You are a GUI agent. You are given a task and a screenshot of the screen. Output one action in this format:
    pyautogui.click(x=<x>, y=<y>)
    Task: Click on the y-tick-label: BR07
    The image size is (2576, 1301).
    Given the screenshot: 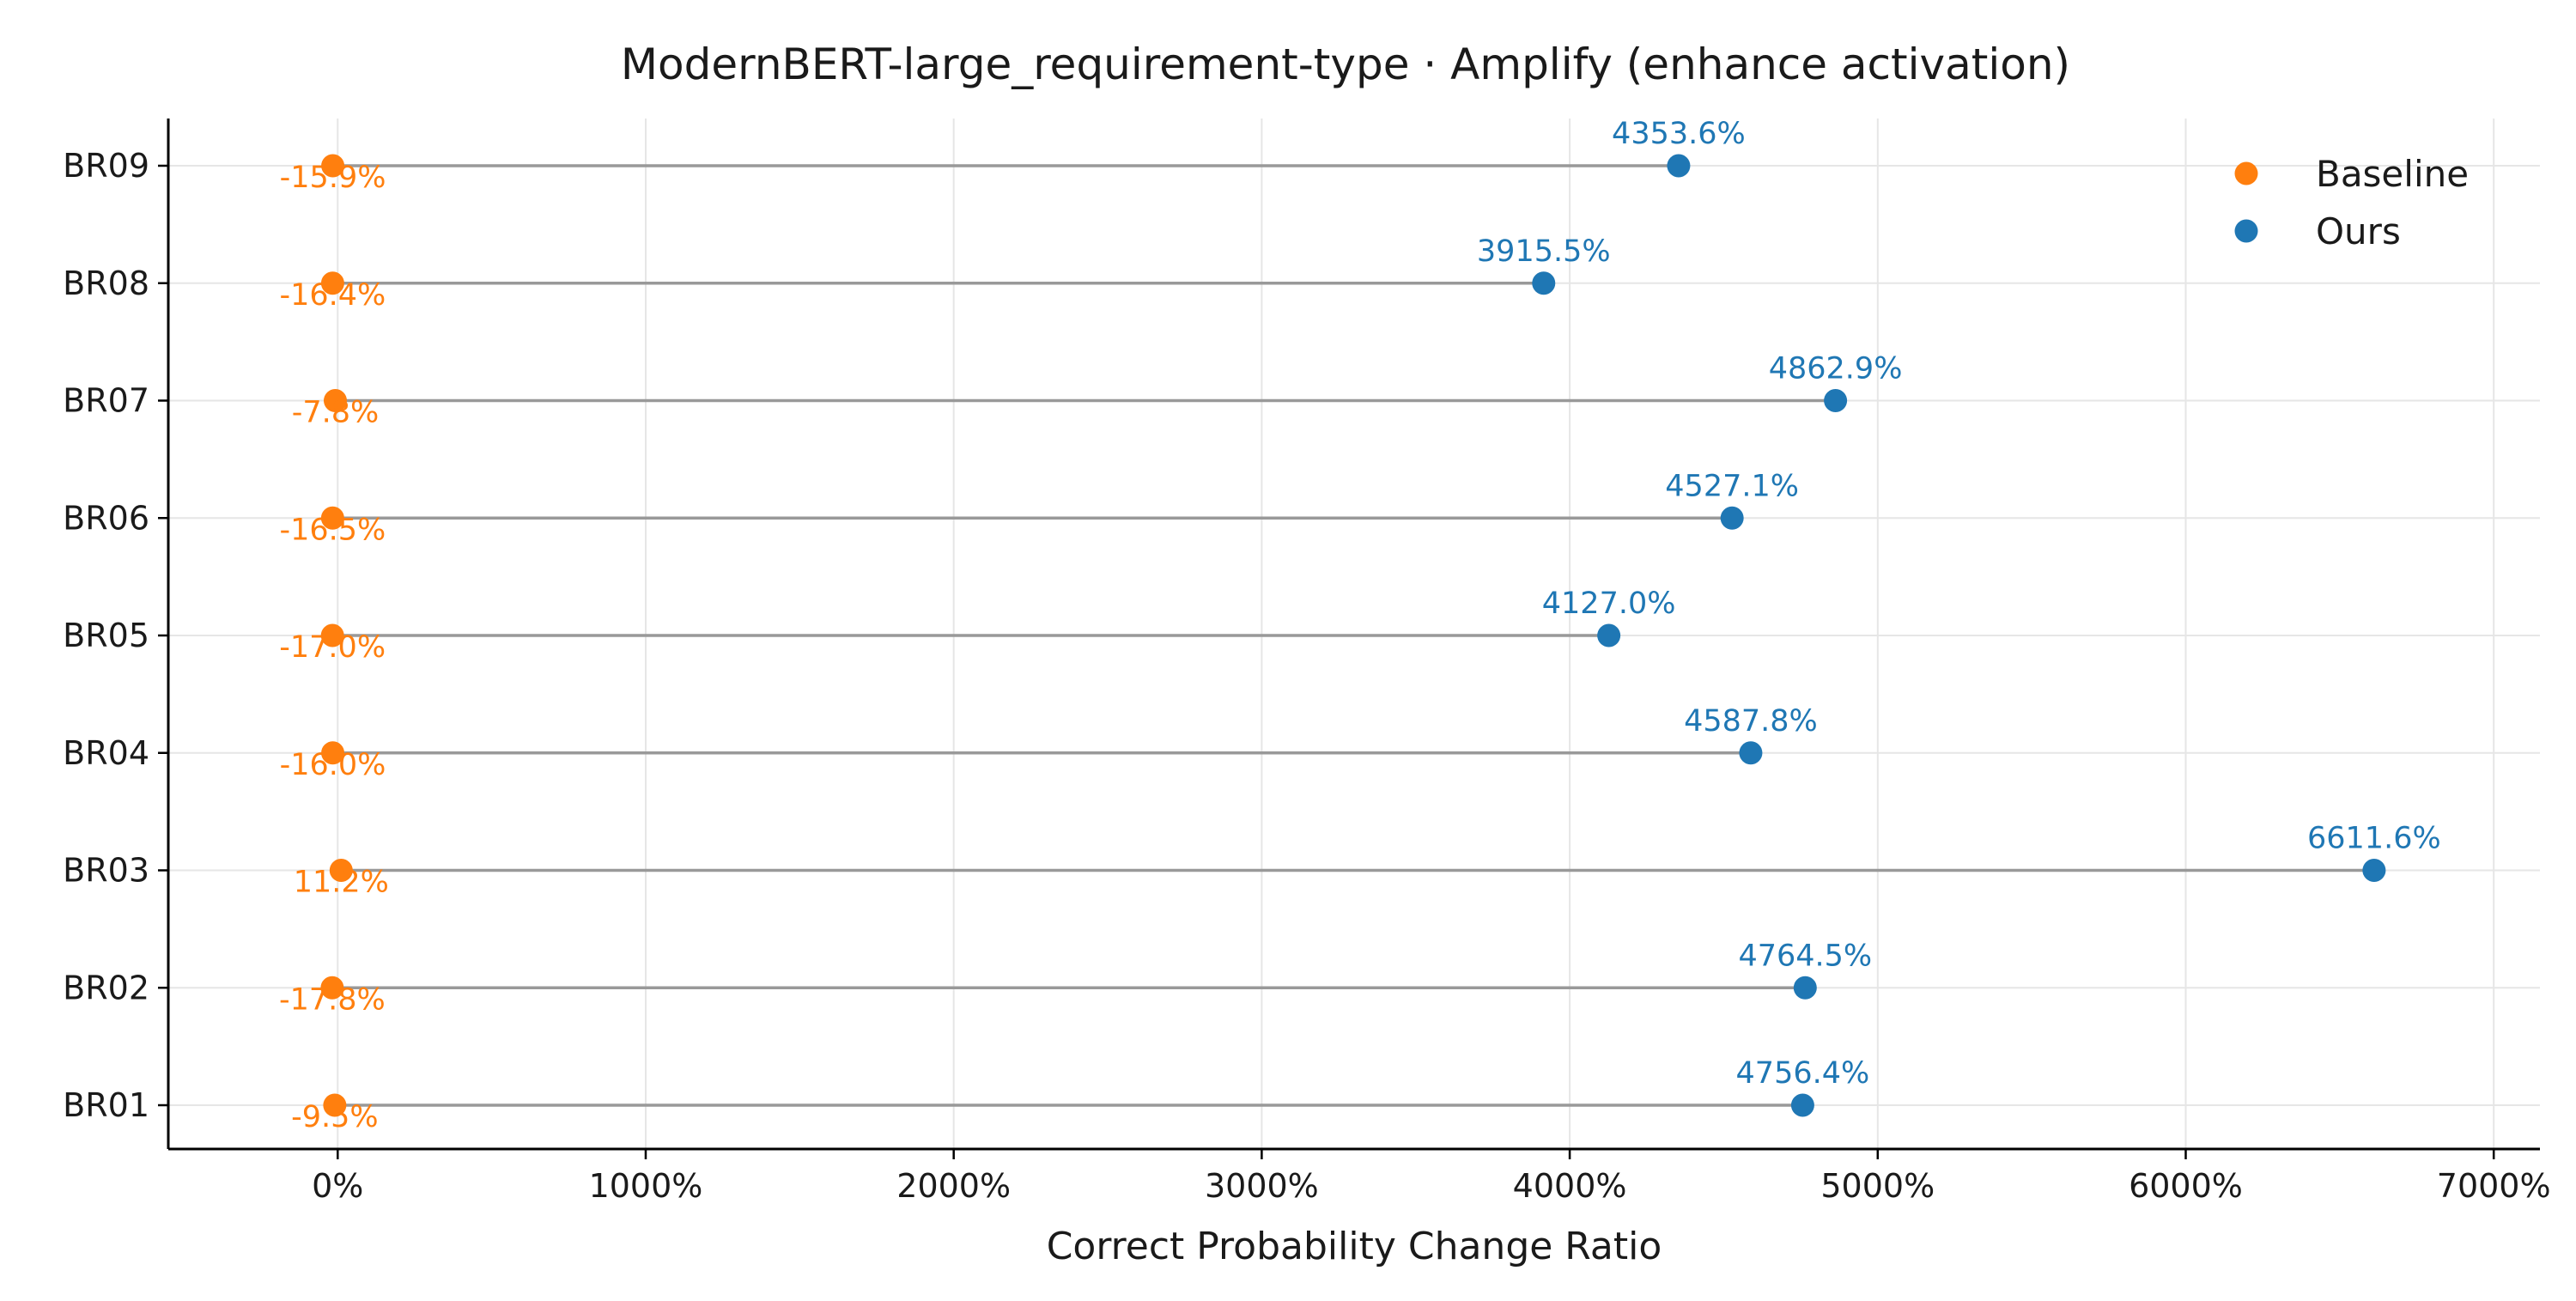 What is the action you would take?
    pyautogui.click(x=106, y=401)
    